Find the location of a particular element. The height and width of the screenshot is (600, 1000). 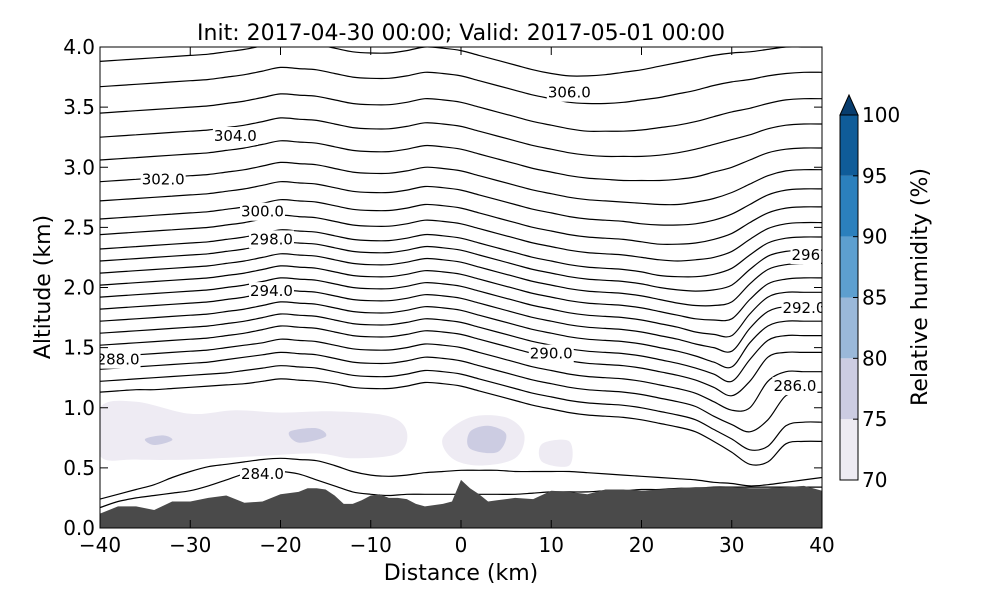

colorbar-tick-label: 80 is located at coordinates (874, 358).